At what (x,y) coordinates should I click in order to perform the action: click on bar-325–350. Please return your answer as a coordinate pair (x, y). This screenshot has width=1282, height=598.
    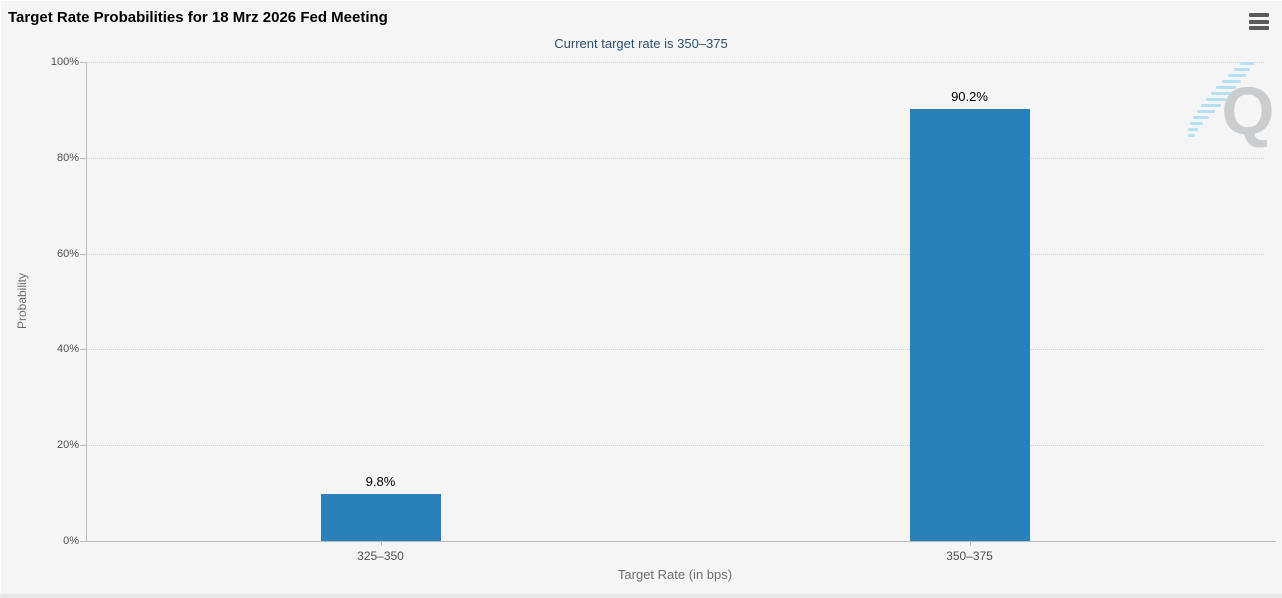
    Looking at the image, I should click on (380, 517).